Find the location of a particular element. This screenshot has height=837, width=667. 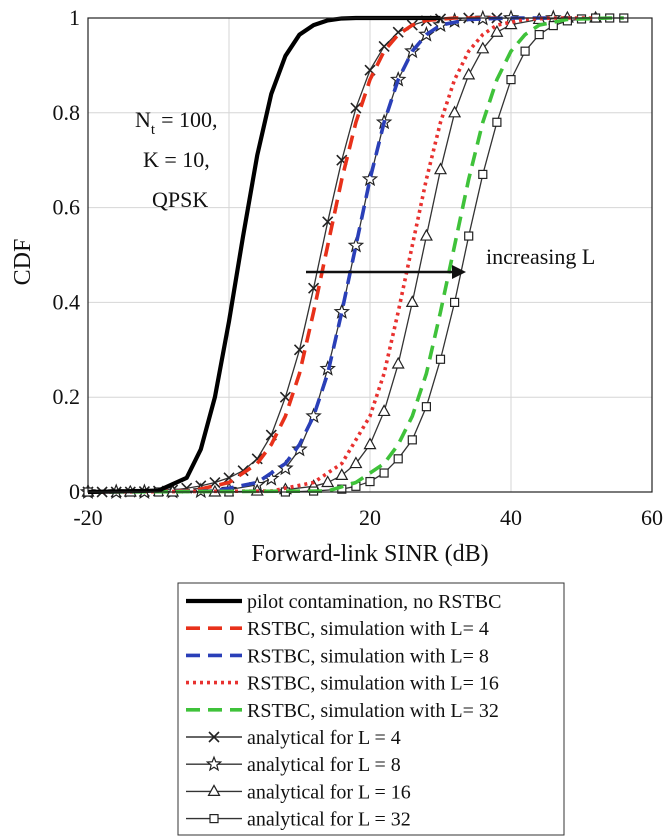

legend-label: RSTBC, simulation with L= 8 is located at coordinates (368, 656).